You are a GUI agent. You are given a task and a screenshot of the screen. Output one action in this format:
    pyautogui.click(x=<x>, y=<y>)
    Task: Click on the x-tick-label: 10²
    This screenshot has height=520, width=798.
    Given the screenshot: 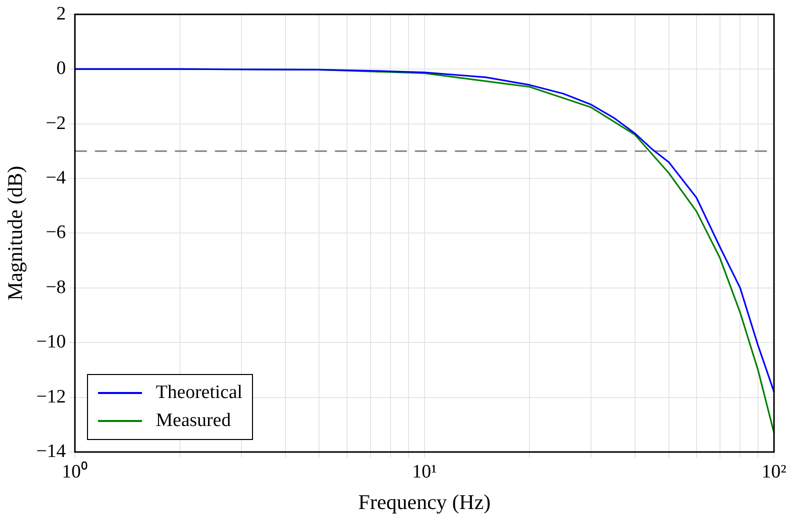 What is the action you would take?
    pyautogui.click(x=774, y=471)
    